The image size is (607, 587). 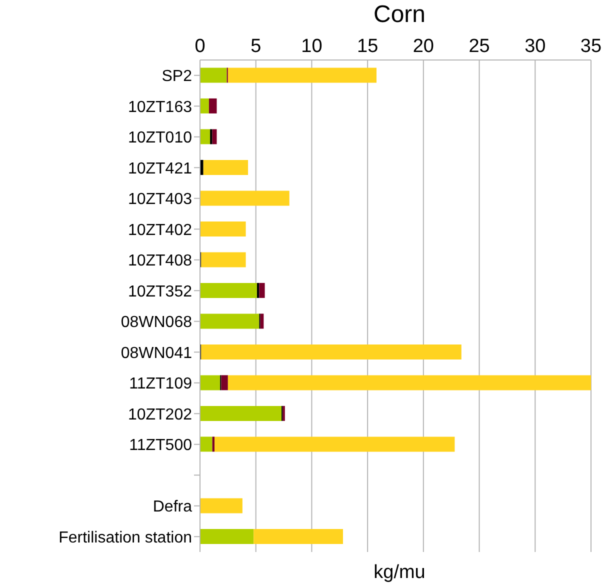 What do you see at coordinates (423, 46) in the screenshot?
I see `x-tick-label: 20` at bounding box center [423, 46].